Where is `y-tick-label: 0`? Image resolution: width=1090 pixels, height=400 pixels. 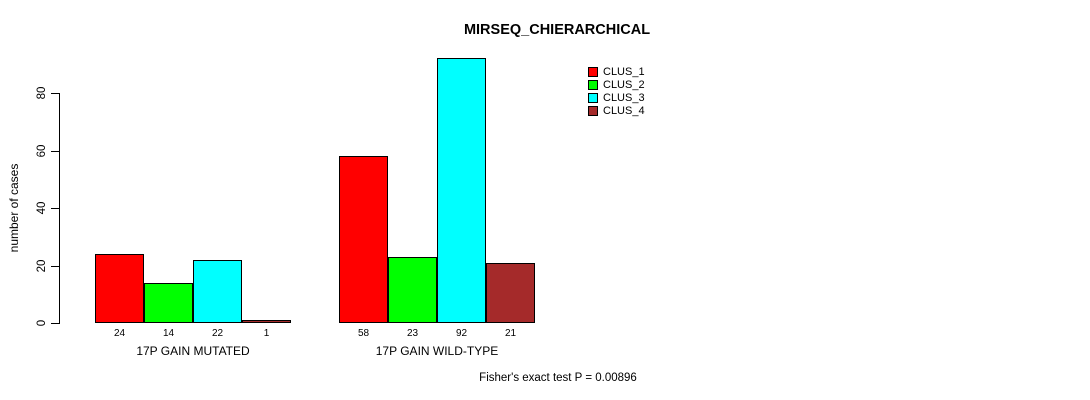
y-tick-label: 0 is located at coordinates (42, 323).